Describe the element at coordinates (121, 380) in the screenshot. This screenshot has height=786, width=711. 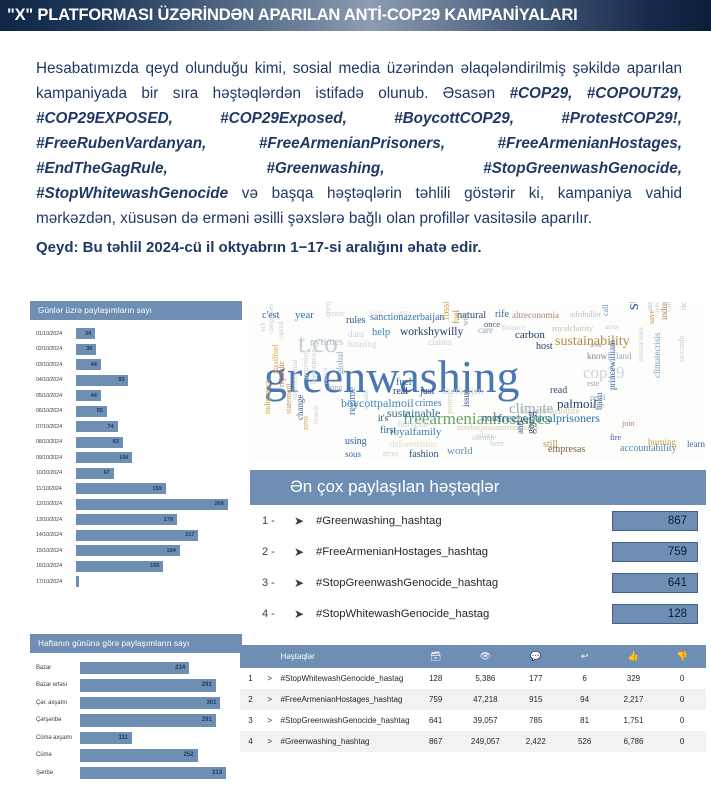
I see `bar-value-label: 93` at that location.